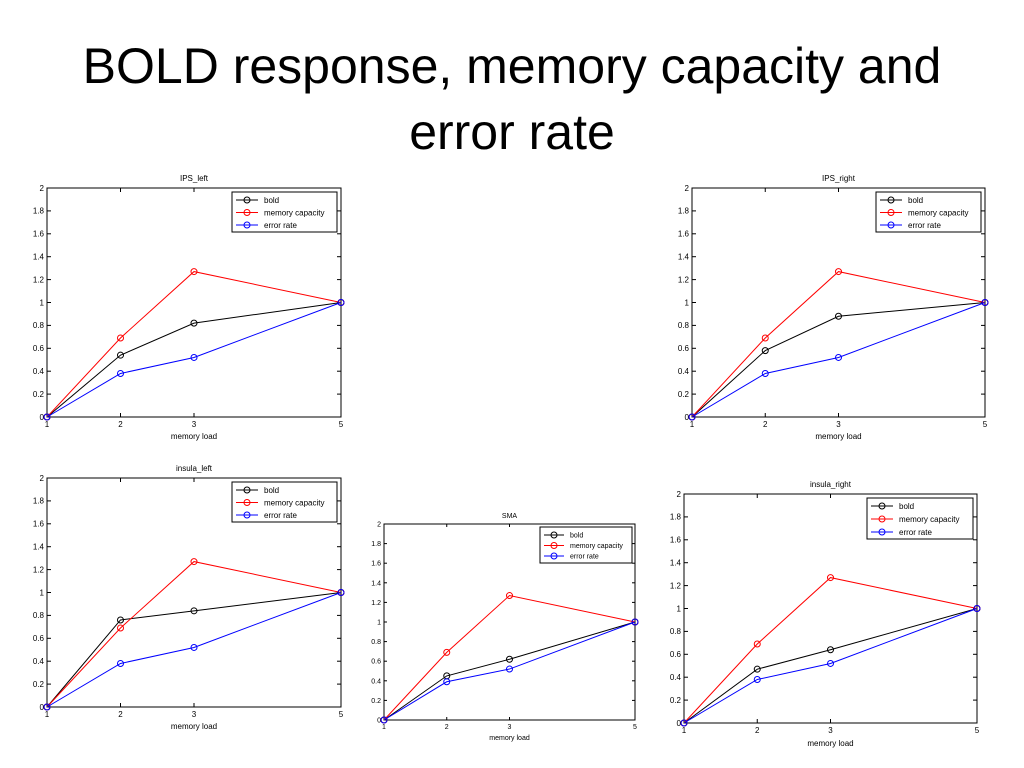 This screenshot has height=768, width=1024. What do you see at coordinates (194, 424) in the screenshot?
I see `x-tick-label: 3` at bounding box center [194, 424].